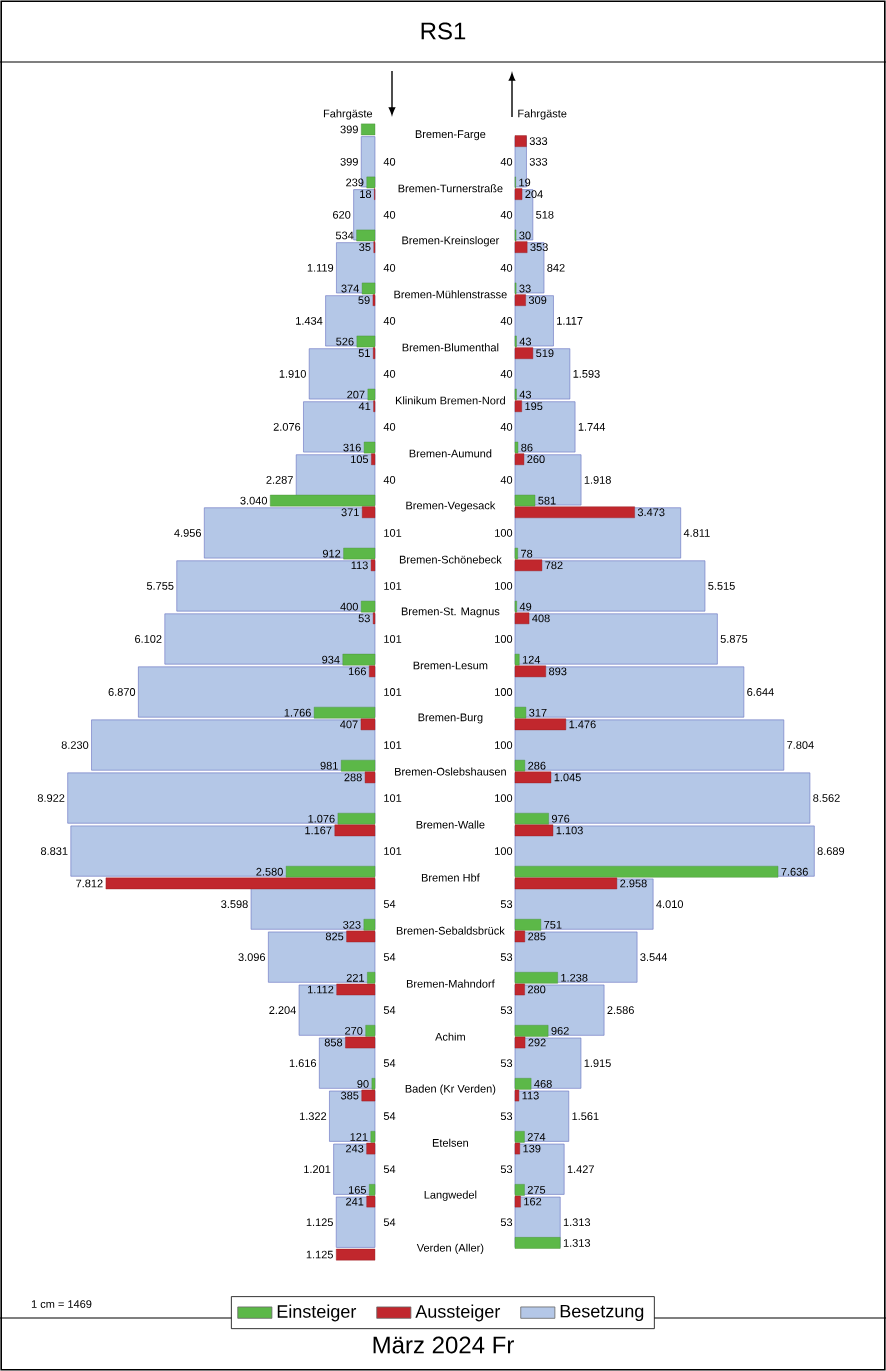 The height and width of the screenshot is (1371, 886). What do you see at coordinates (354, 1030) in the screenshot?
I see `data-label: 270` at bounding box center [354, 1030].